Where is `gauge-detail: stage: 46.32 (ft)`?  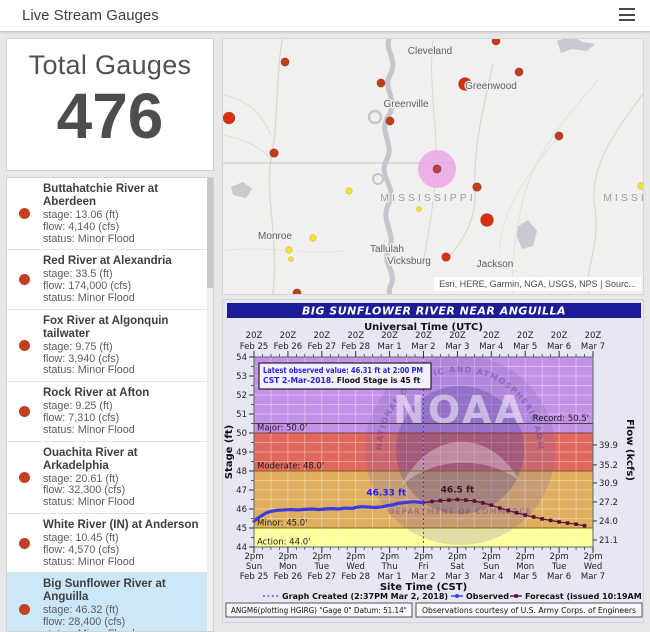
gauge-detail: stage: 46.32 (ft) is located at coordinates (81, 610).